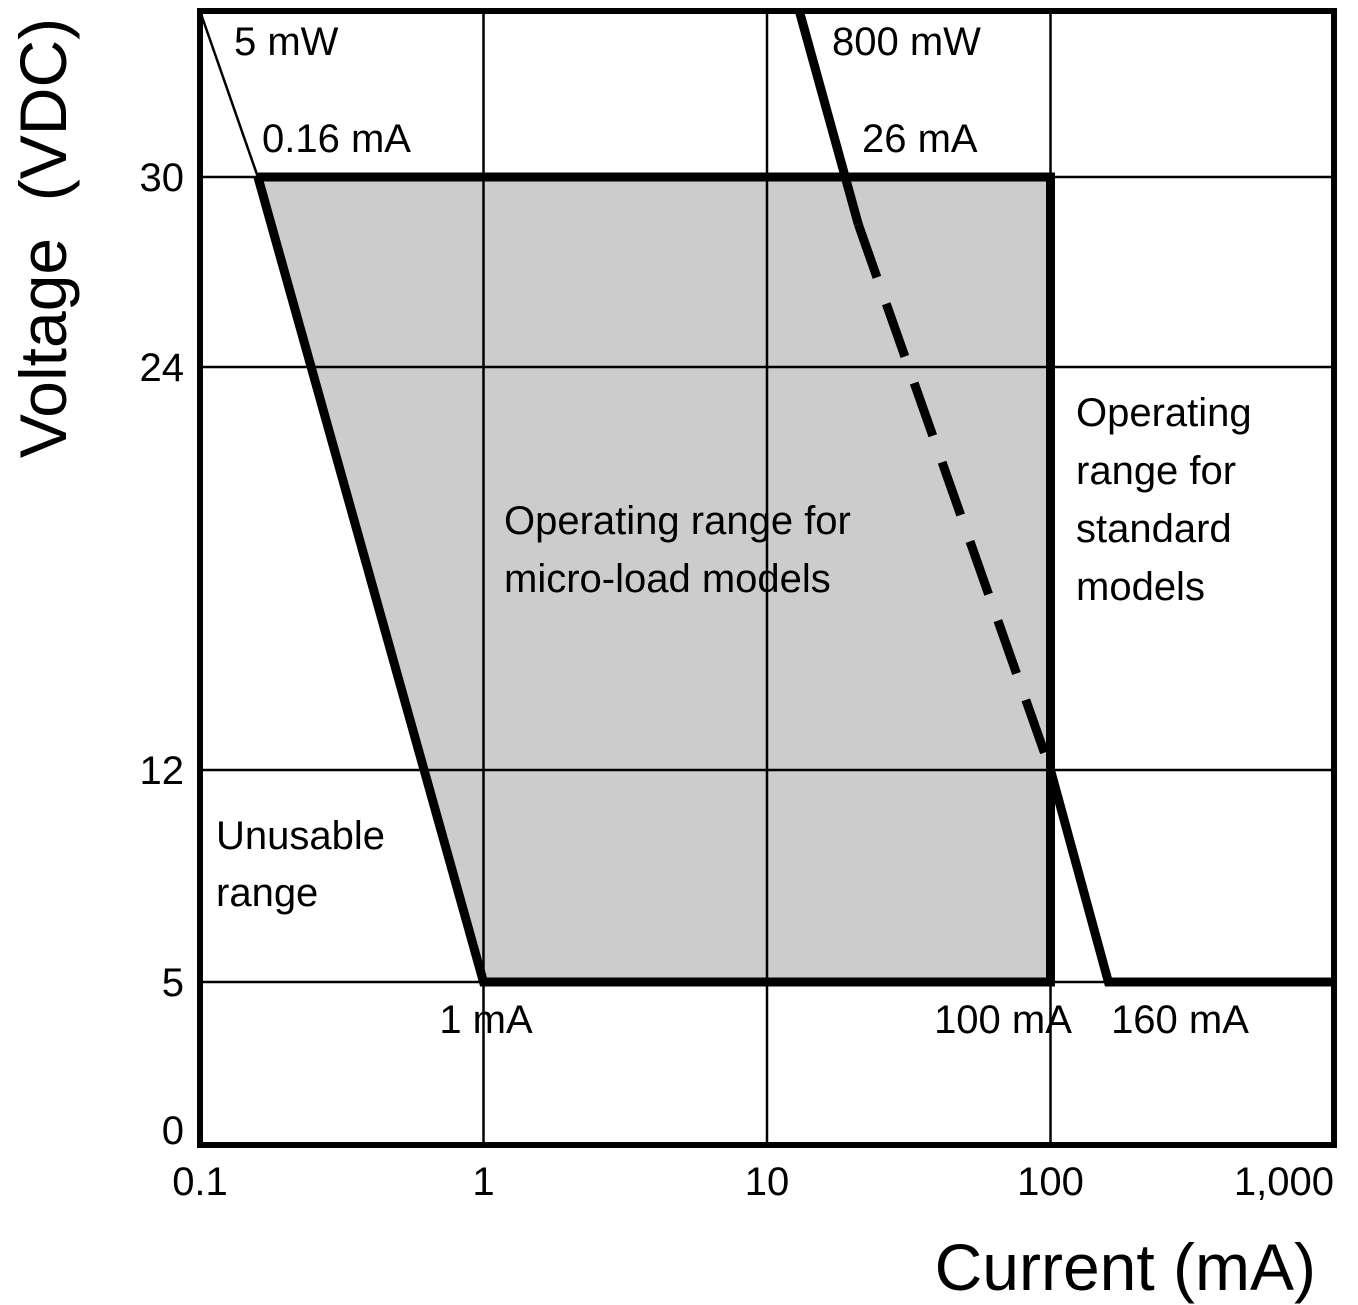  I want to click on x-tick-label: 1,000, so click(1284, 1182).